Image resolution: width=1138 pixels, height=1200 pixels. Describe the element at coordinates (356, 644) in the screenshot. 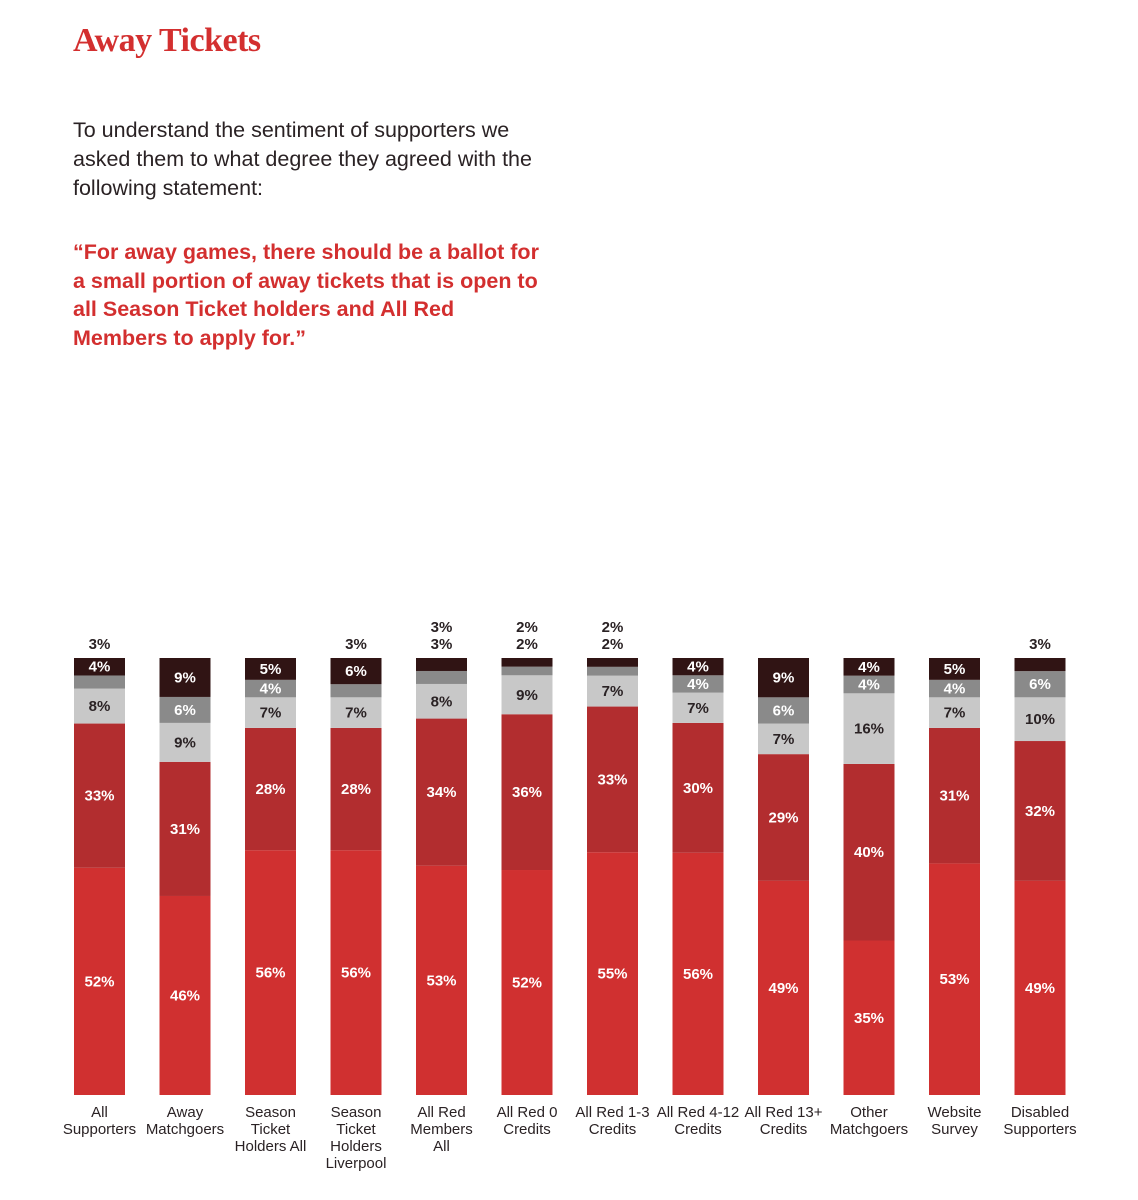

I see `data-label-4-4: 3%` at that location.